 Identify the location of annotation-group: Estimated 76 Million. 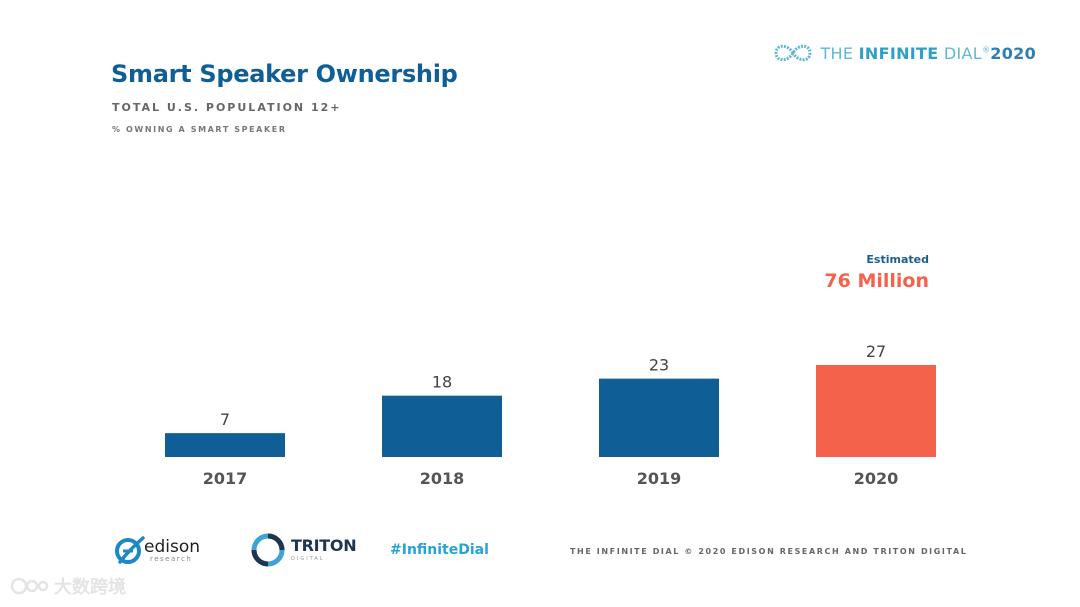
(876, 272).